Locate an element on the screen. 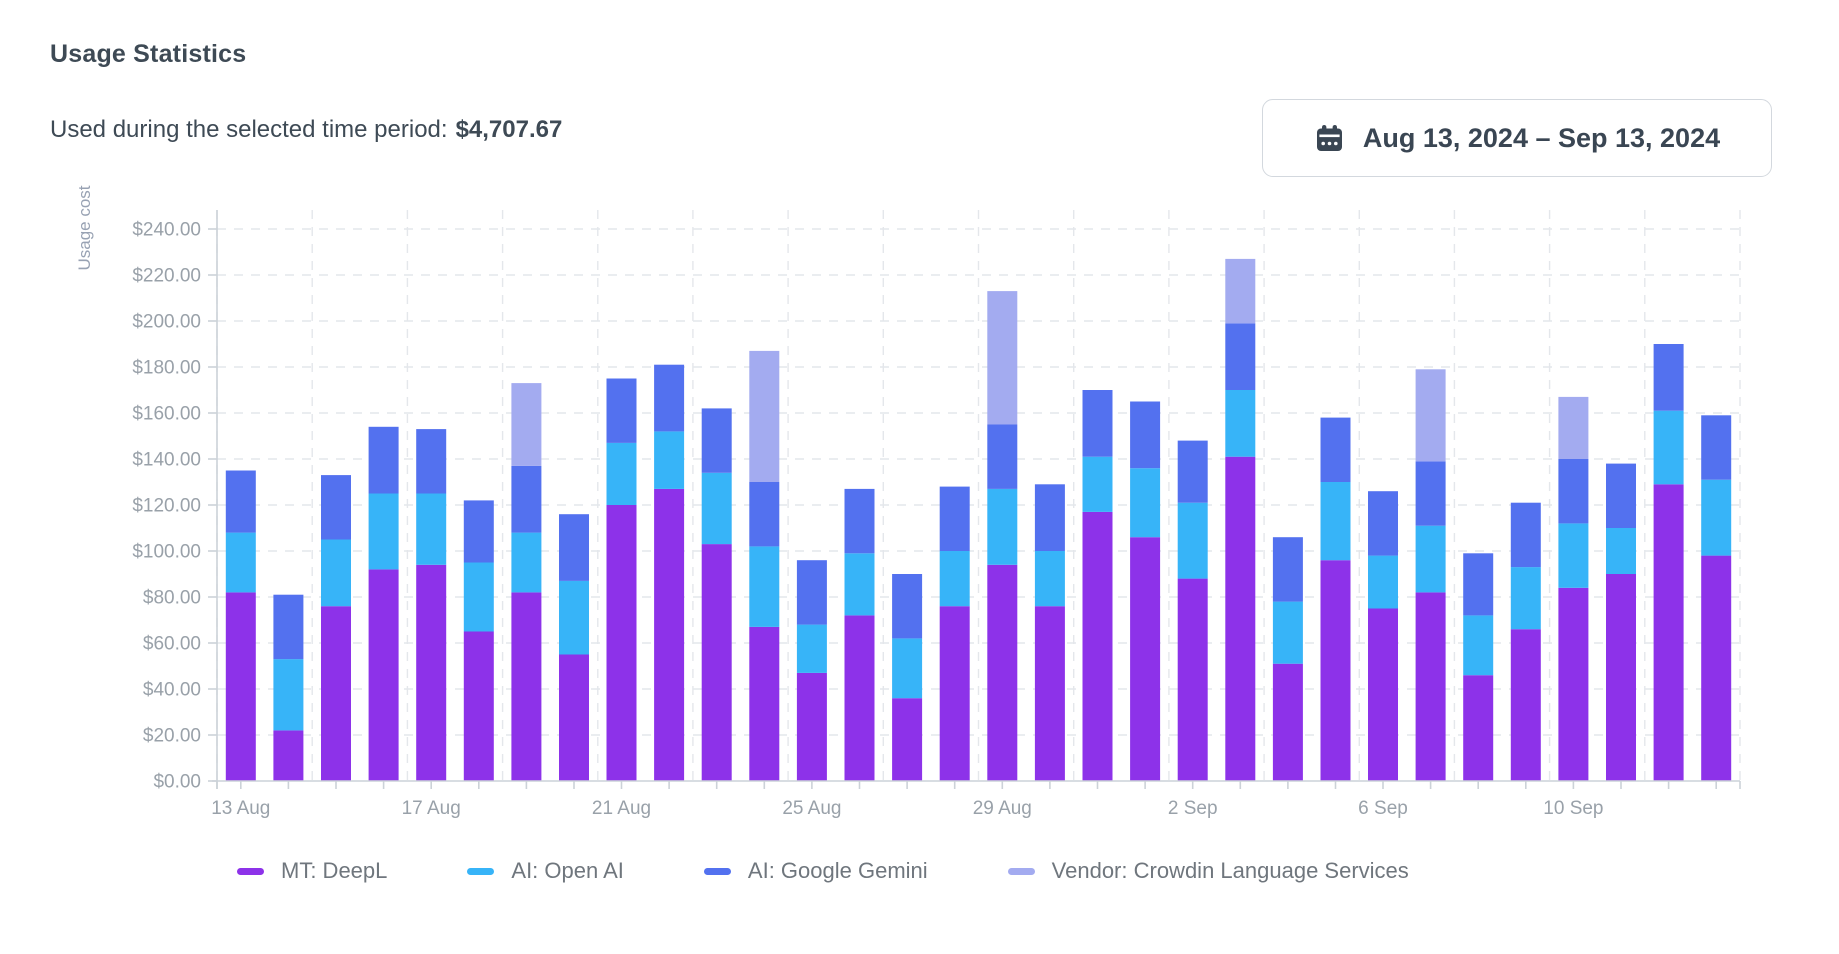 This screenshot has height=954, width=1839. bar-segment: 11 Sep — AI: Open AI: $20.00 is located at coordinates (1621, 551).